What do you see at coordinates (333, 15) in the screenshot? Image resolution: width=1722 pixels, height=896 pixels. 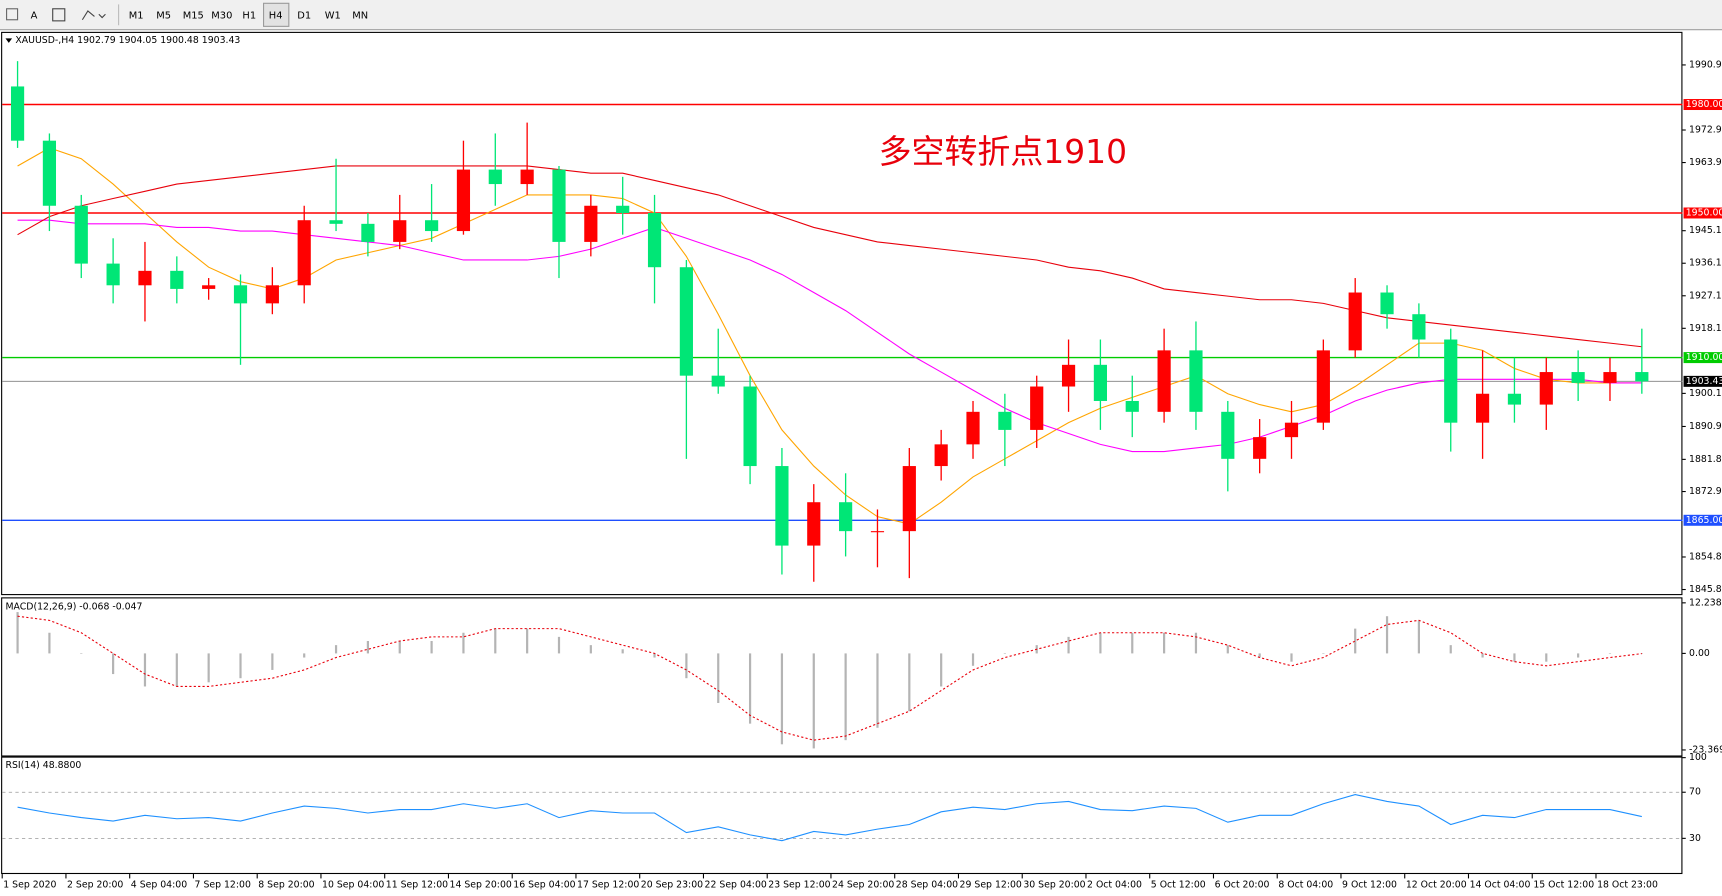 I see `timeframe-button: W1` at bounding box center [333, 15].